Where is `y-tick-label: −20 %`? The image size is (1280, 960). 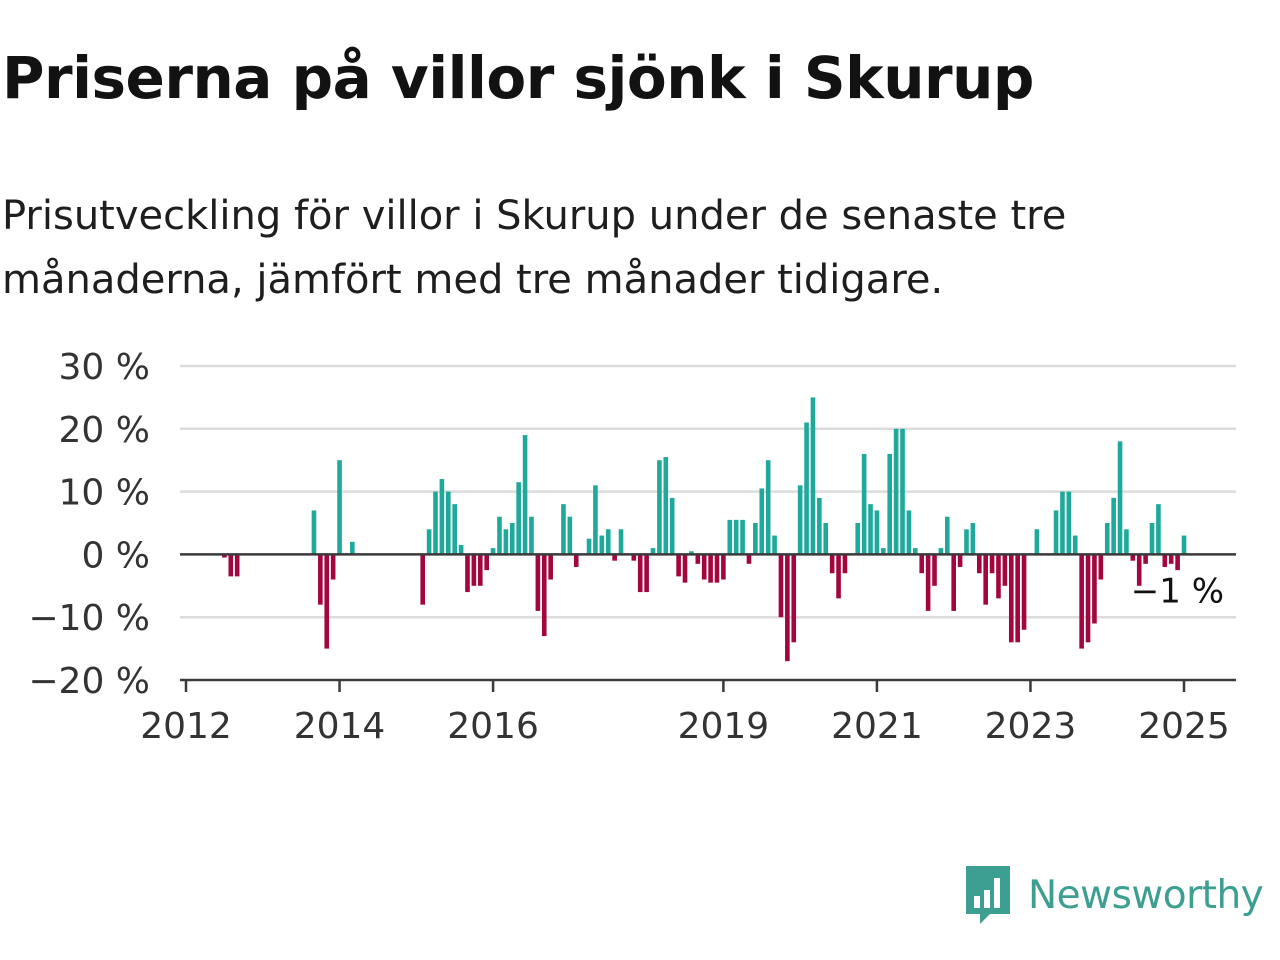
y-tick-label: −20 % is located at coordinates (89, 681).